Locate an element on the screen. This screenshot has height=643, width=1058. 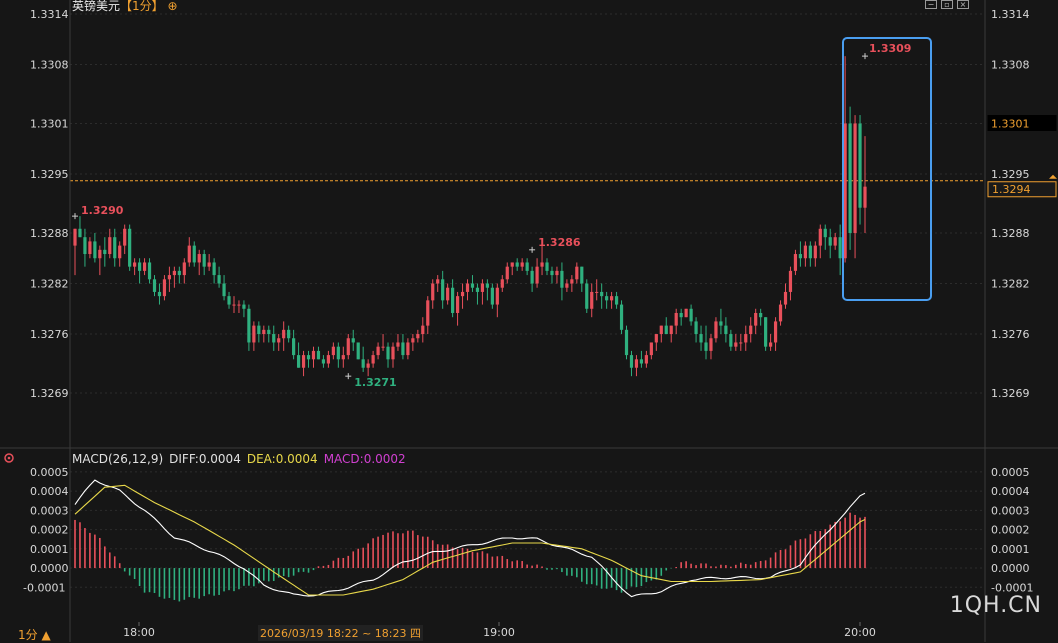
time-tick-label: 20:00 is located at coordinates (860, 632).